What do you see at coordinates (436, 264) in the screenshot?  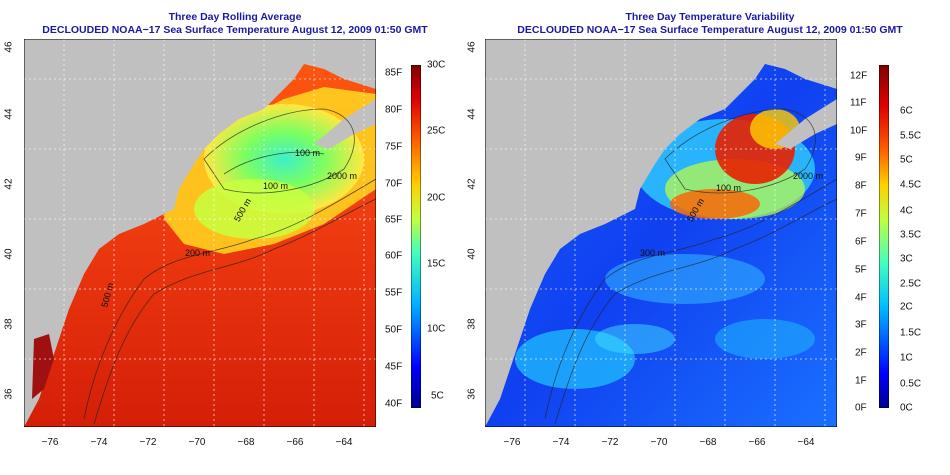 I see `colorbar-c-label: 15C` at bounding box center [436, 264].